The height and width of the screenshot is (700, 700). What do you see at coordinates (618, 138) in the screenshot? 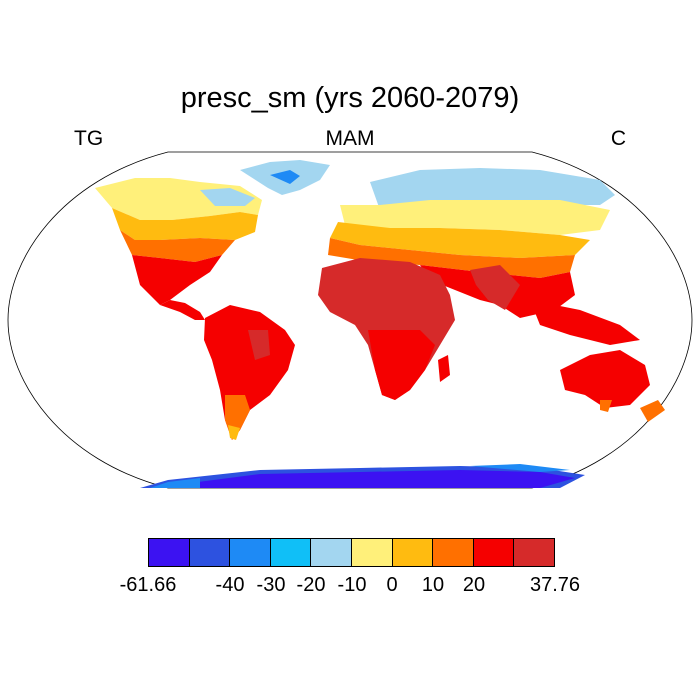
I see `units-label: C` at bounding box center [618, 138].